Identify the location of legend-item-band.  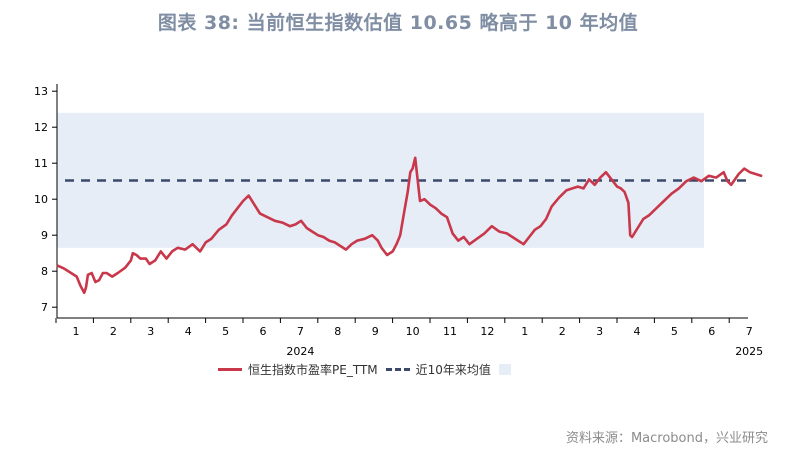
(507, 369).